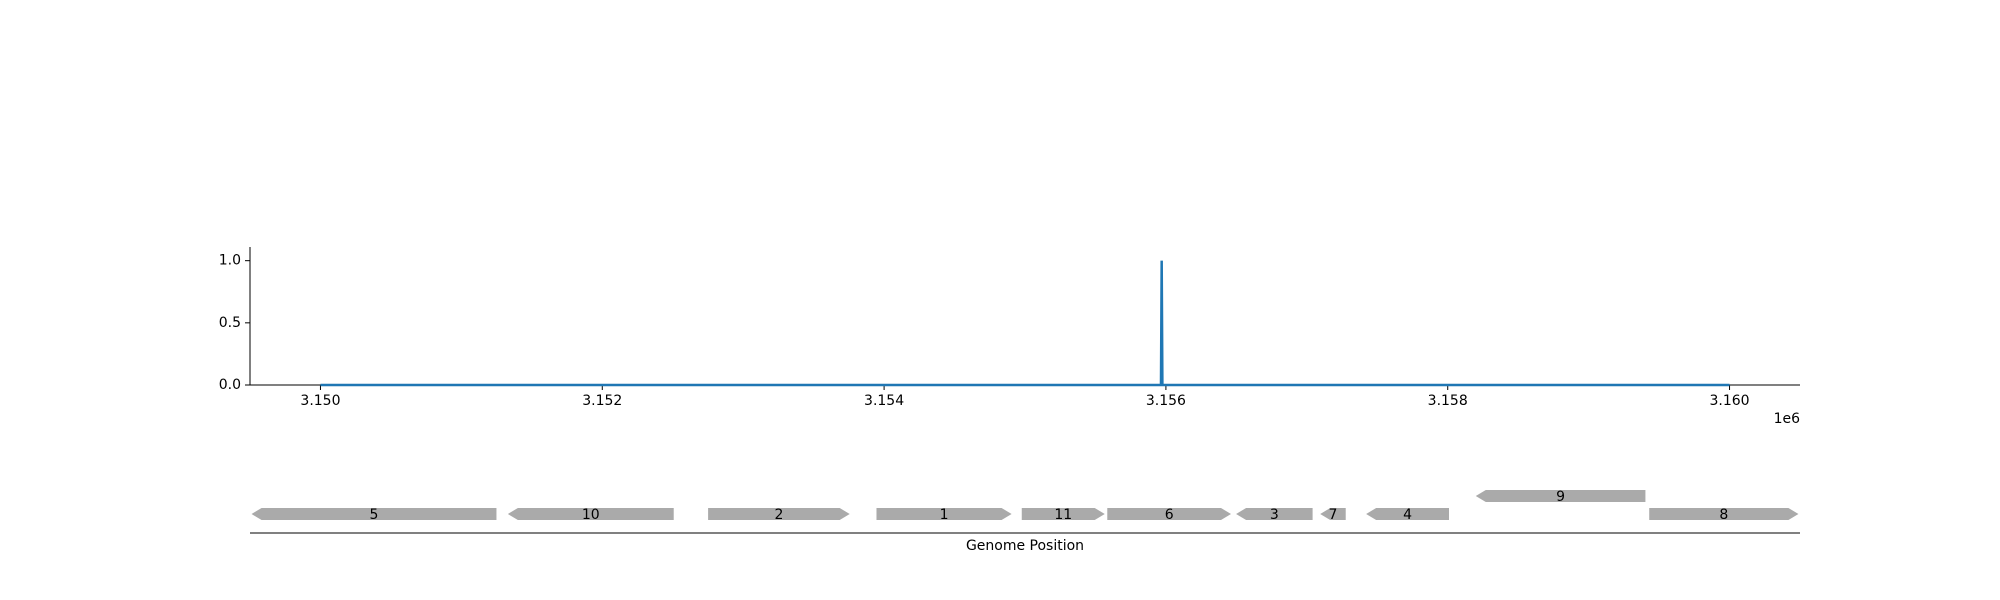  What do you see at coordinates (1025, 323) in the screenshot?
I see `coverage-line` at bounding box center [1025, 323].